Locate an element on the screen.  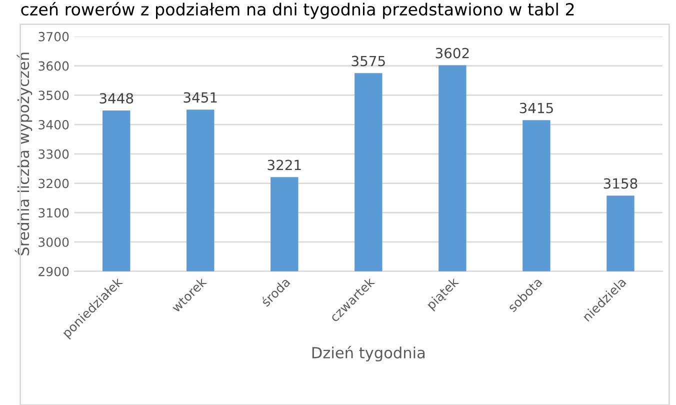
data-label: 3415 is located at coordinates (536, 108).